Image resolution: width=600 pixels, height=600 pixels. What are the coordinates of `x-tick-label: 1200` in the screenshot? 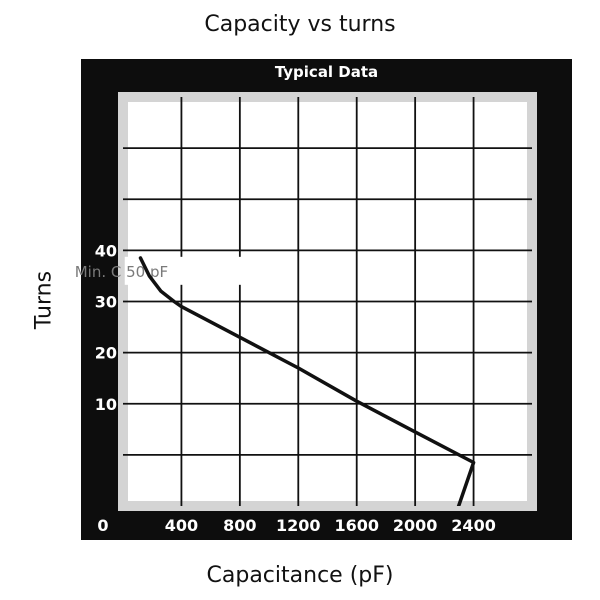 It's located at (298, 525).